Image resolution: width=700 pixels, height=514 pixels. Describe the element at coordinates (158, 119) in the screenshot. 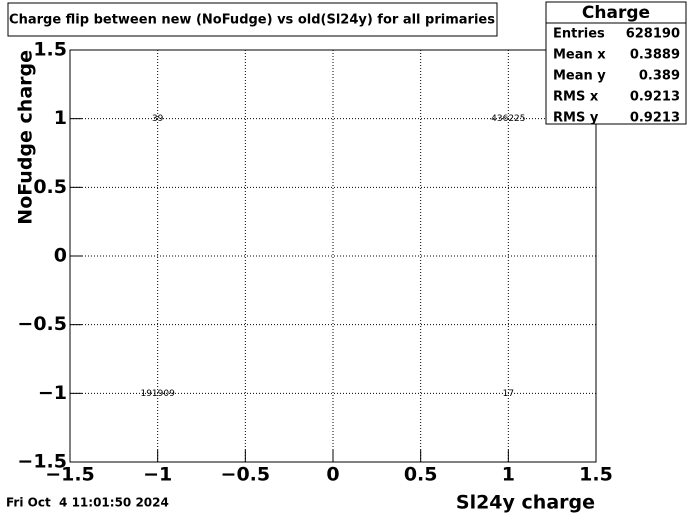

I see `cell-count: 39` at that location.